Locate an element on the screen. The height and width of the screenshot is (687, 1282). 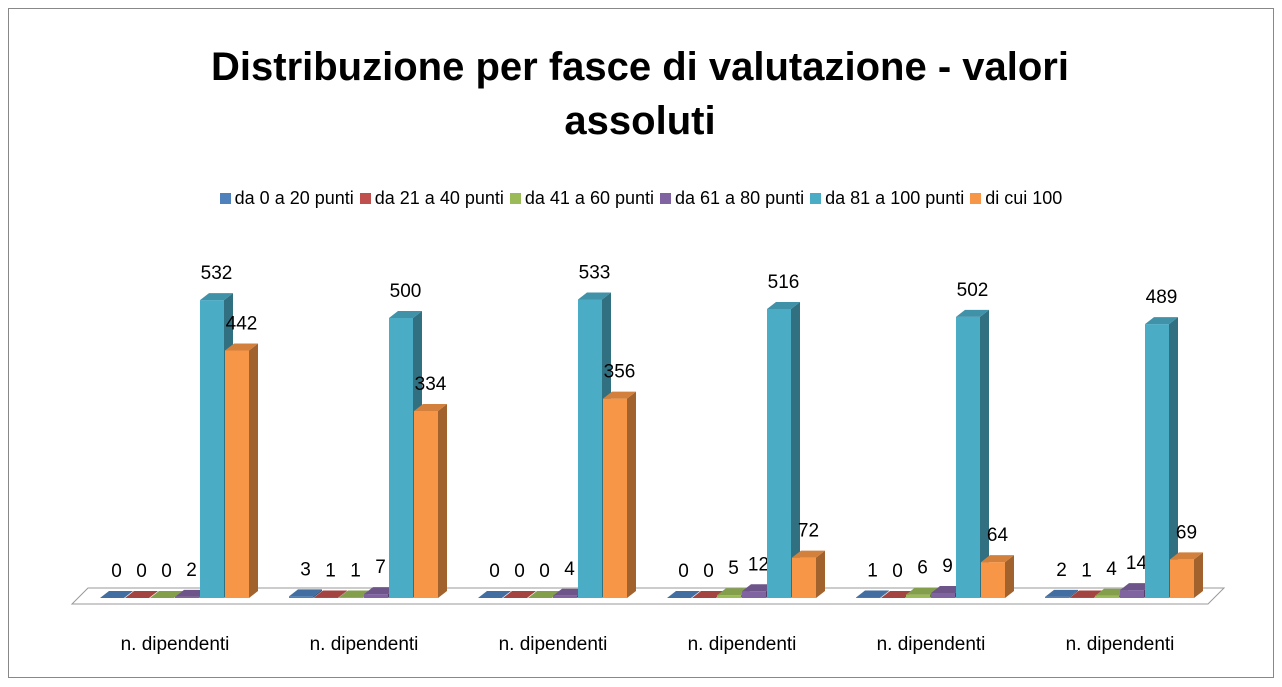
data-label: 516 is located at coordinates (784, 282).